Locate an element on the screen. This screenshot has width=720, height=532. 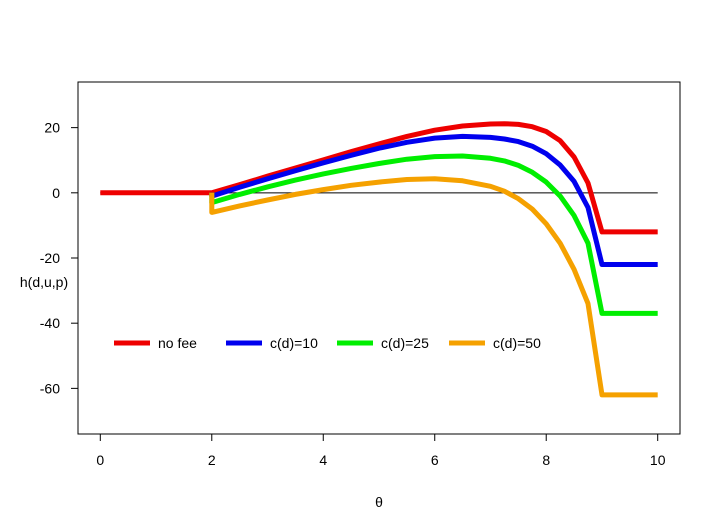
y-tick-label: -60 is located at coordinates (50, 388).